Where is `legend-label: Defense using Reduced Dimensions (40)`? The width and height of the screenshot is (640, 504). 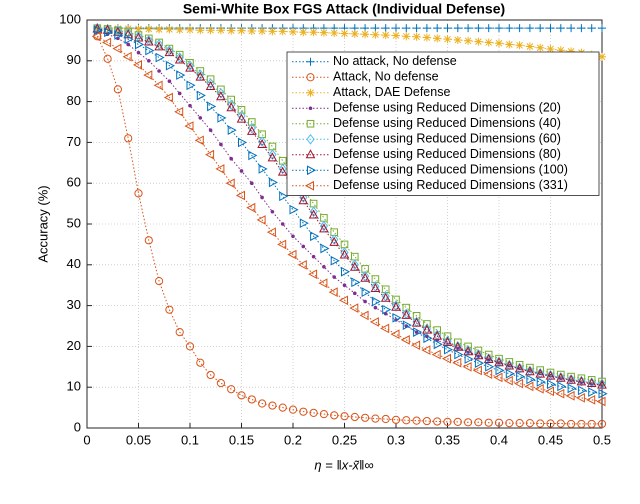
legend-label: Defense using Reduced Dimensions (40) is located at coordinates (447, 123).